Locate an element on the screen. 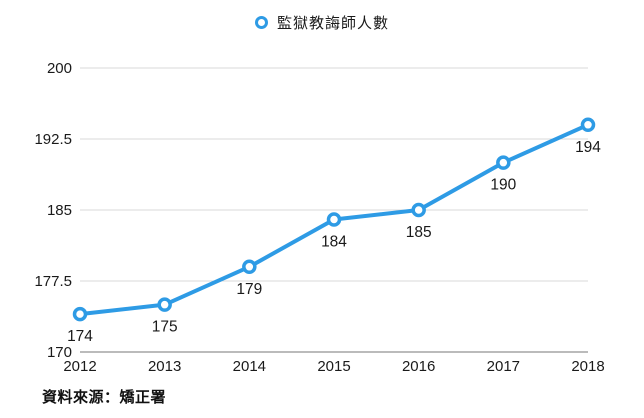 The height and width of the screenshot is (418, 644). x-tick-label: 2017 is located at coordinates (503, 366).